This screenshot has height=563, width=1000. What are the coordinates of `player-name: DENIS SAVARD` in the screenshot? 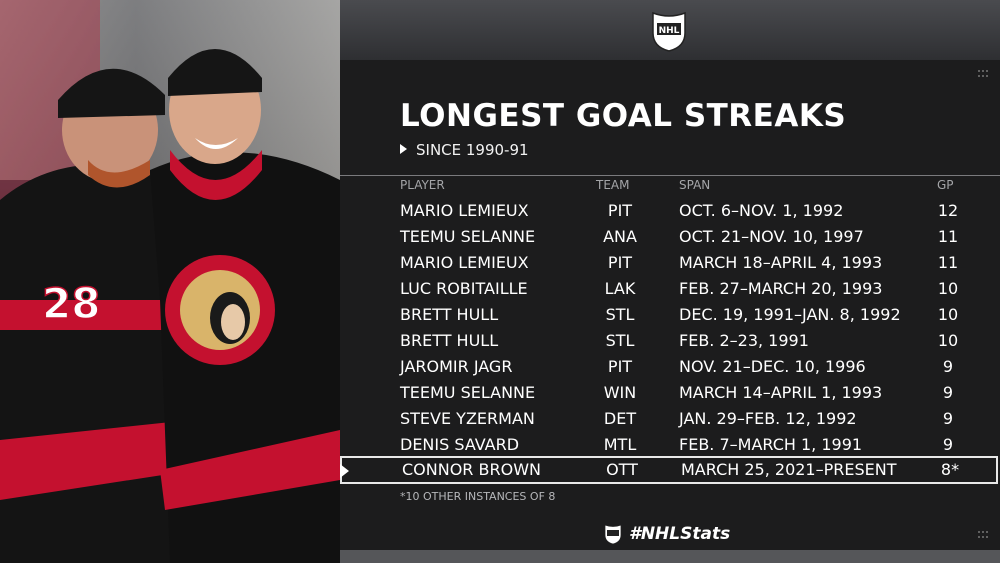 It's located at (460, 444).